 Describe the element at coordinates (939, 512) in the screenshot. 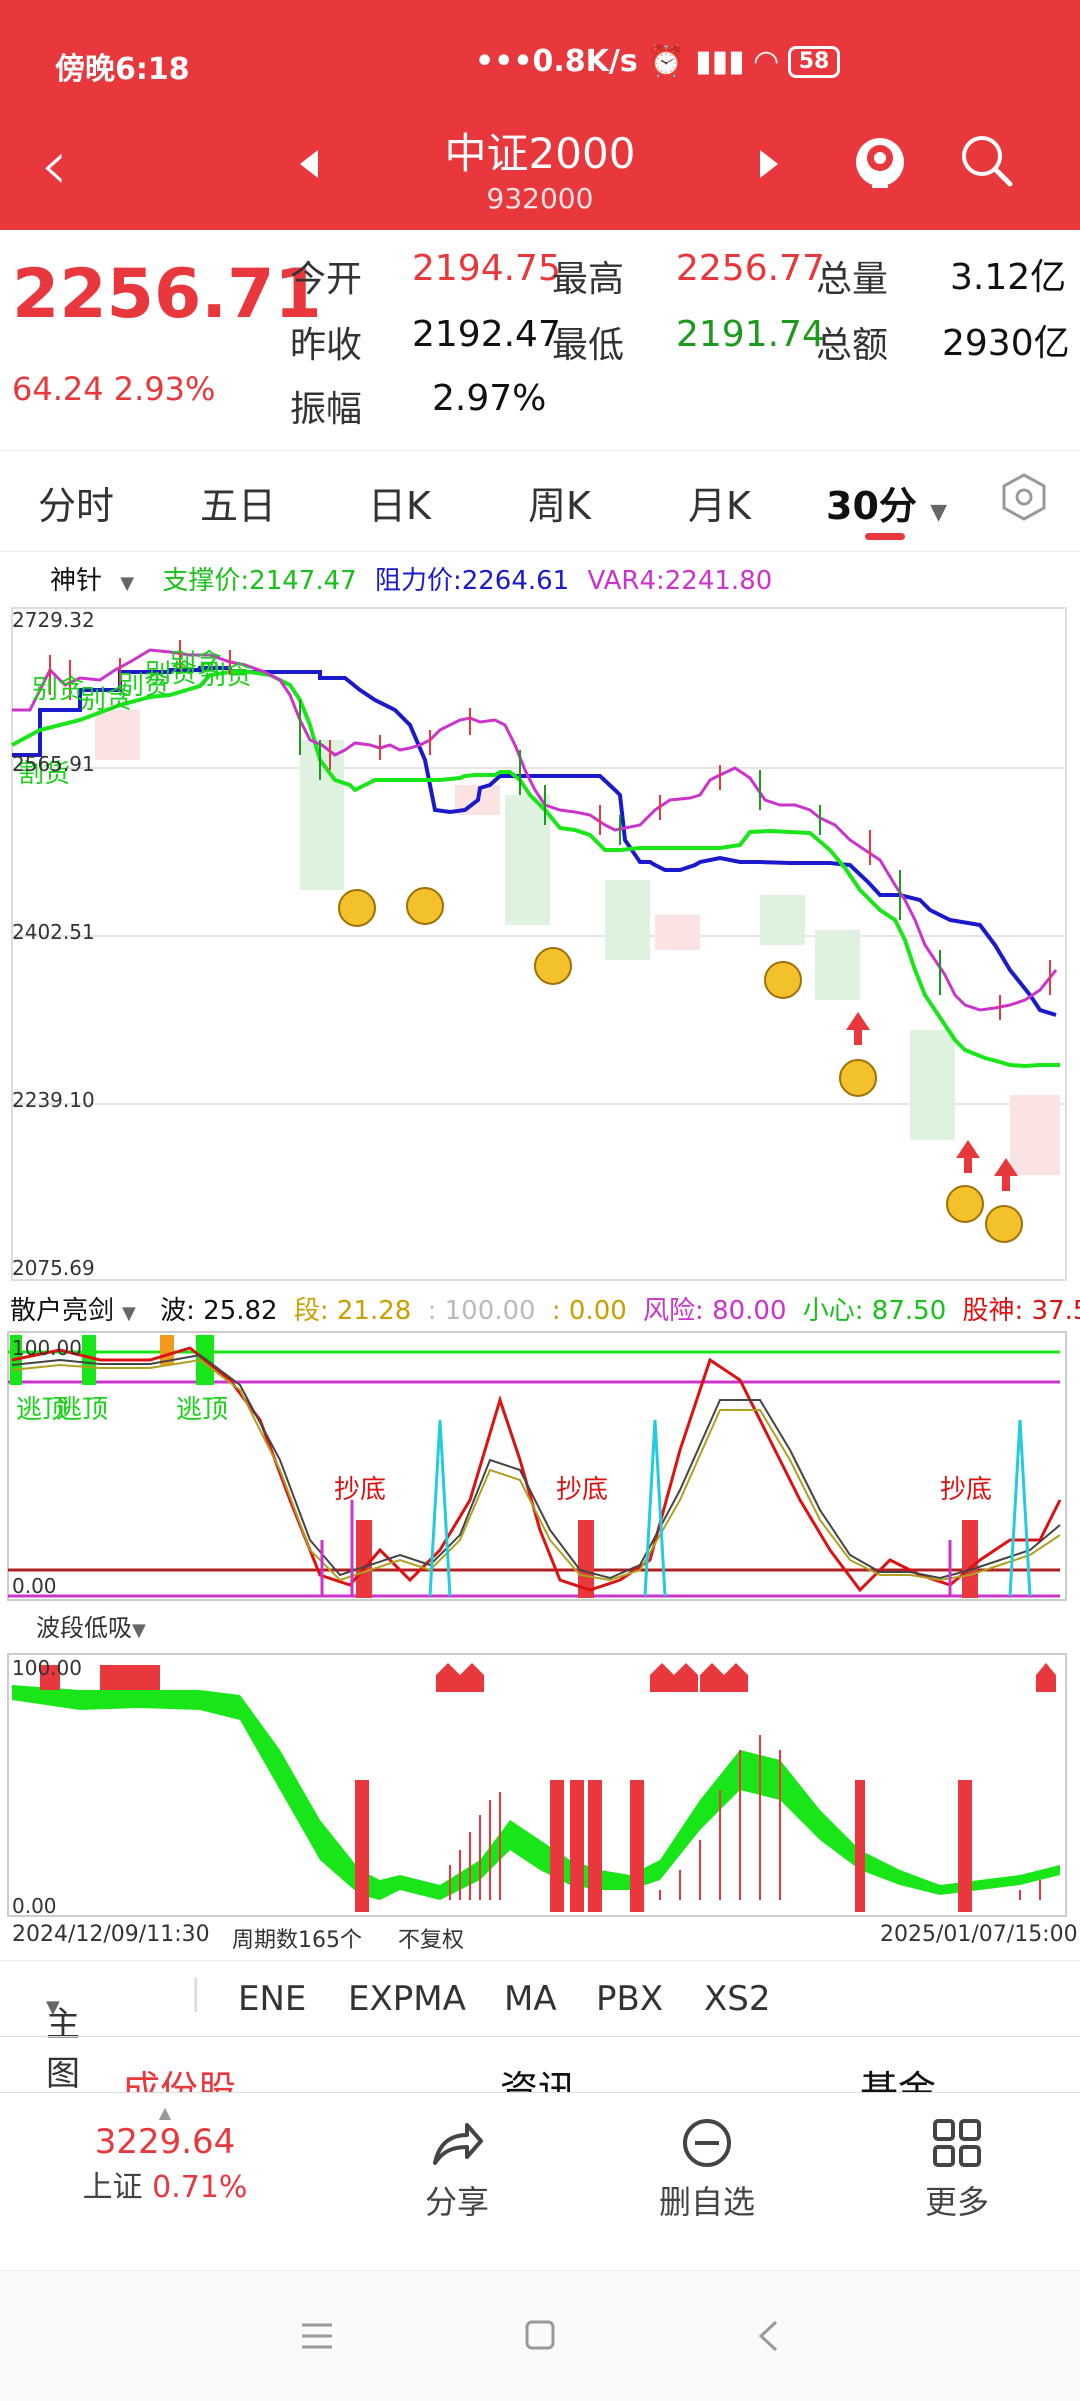

I see `chevron-down-icon: ▼` at that location.